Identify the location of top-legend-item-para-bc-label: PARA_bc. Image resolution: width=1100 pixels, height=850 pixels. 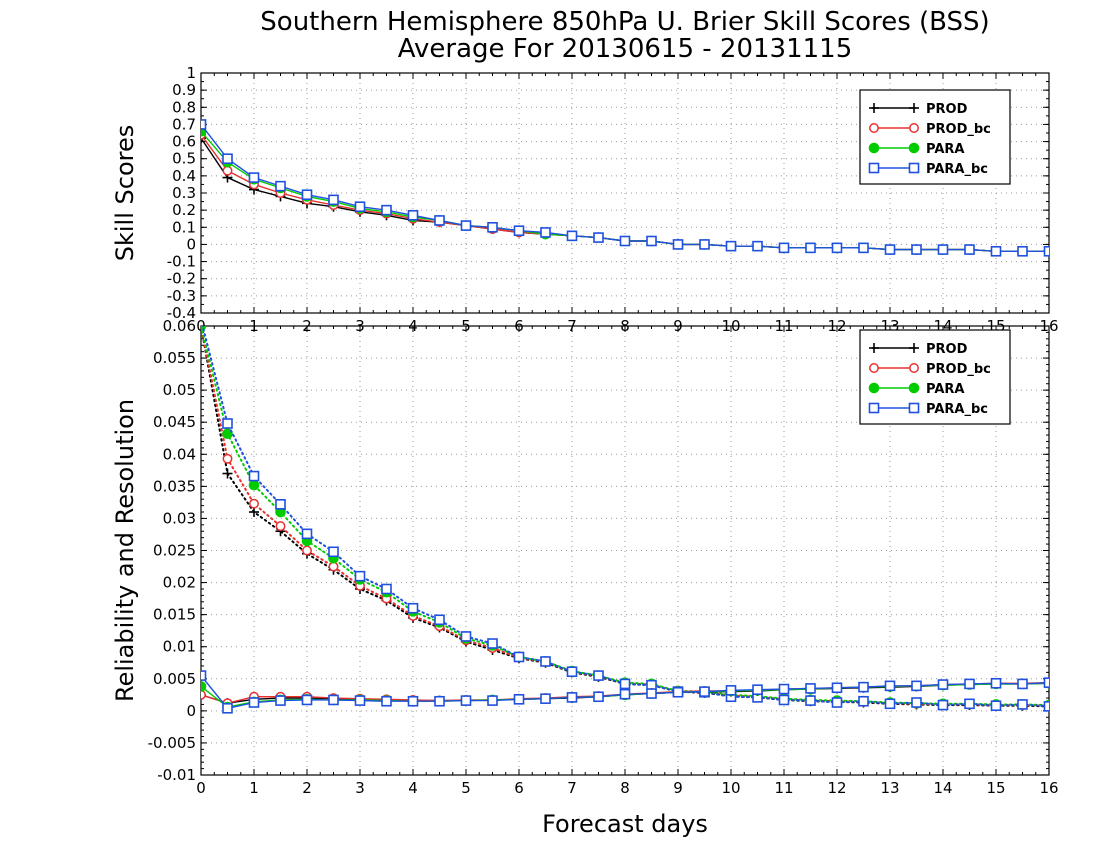
(957, 169).